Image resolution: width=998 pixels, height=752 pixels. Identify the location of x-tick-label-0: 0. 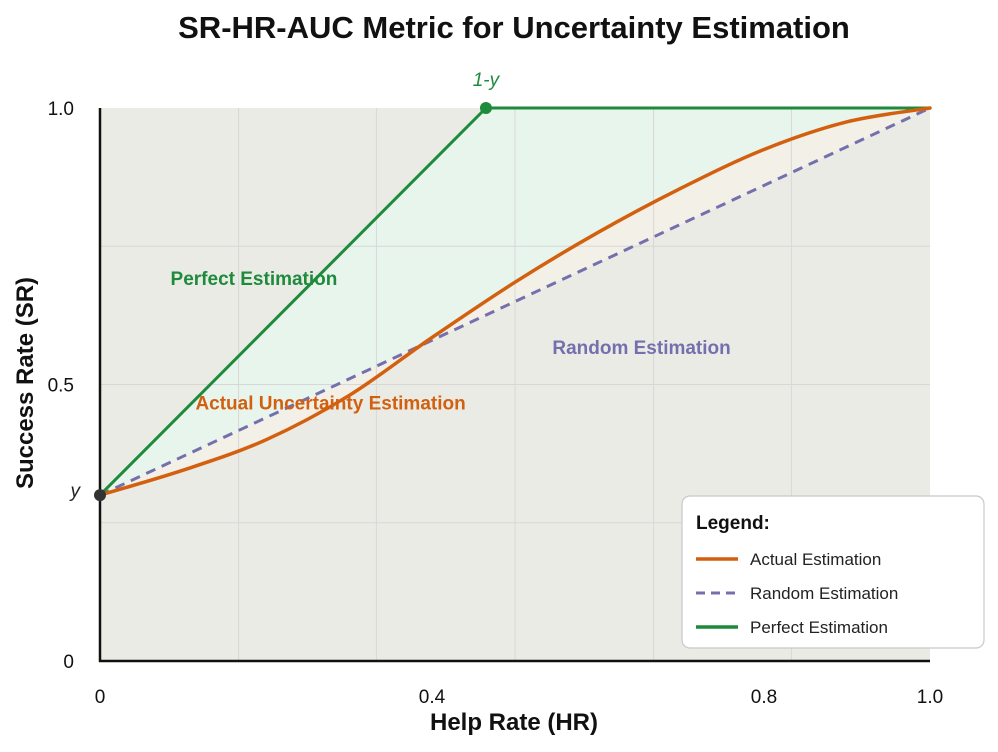
(100, 697).